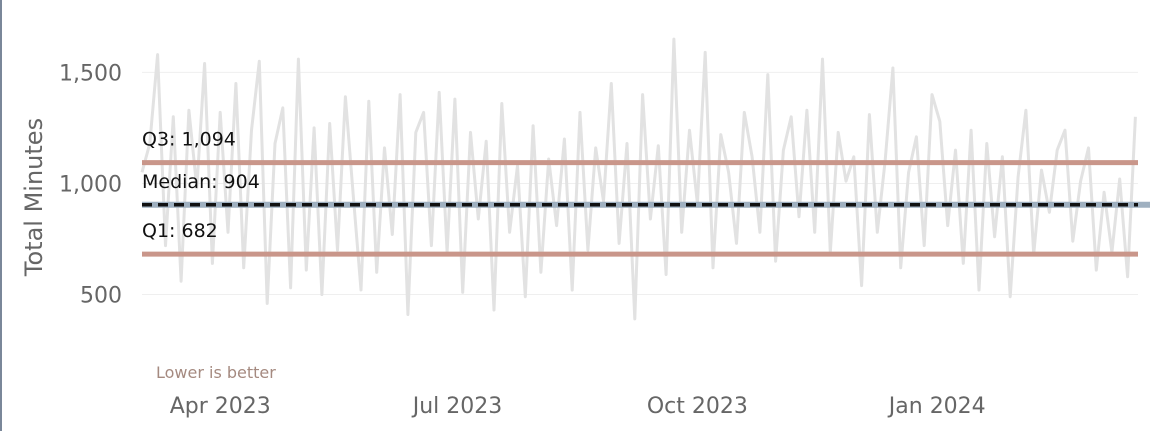 This screenshot has height=431, width=1156. What do you see at coordinates (34, 197) in the screenshot?
I see `y-axis-label: Total Minutes` at bounding box center [34, 197].